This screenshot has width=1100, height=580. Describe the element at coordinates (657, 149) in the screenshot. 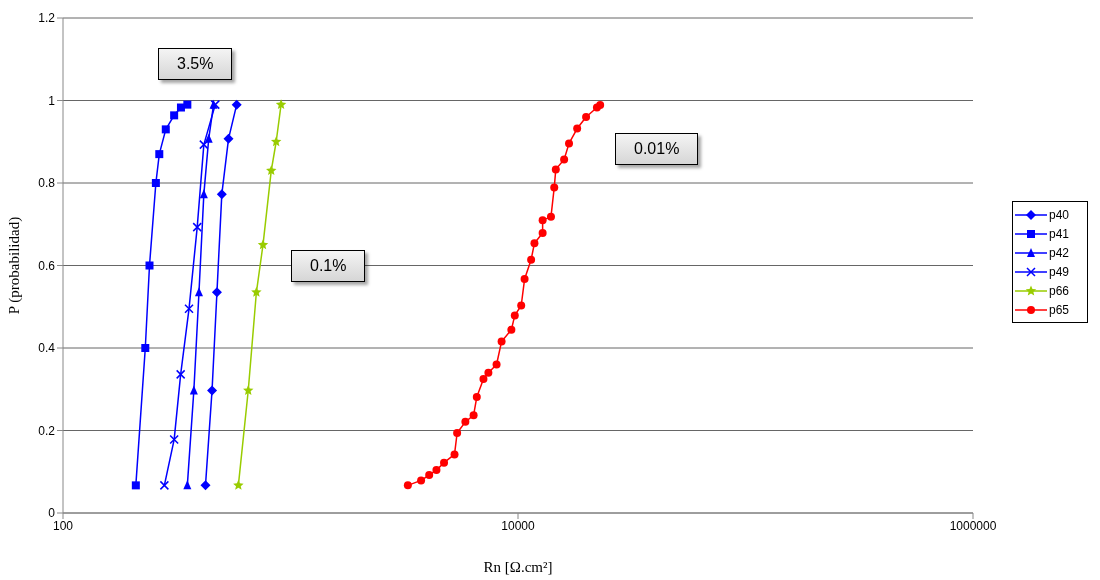

I see `annotation: 0.01%` at that location.